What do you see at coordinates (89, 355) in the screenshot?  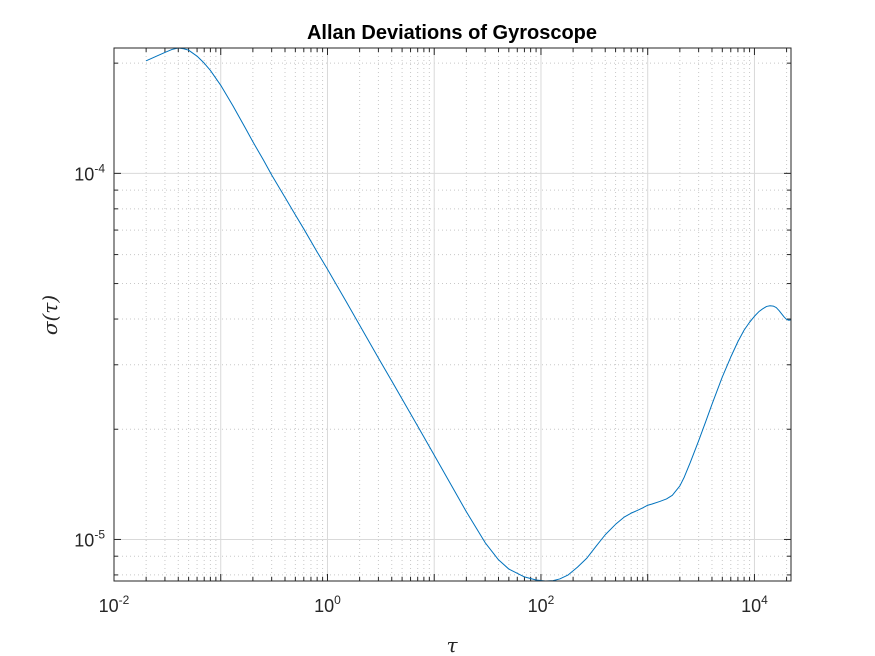 I see `y-tick-labels: 10-510-4` at bounding box center [89, 355].